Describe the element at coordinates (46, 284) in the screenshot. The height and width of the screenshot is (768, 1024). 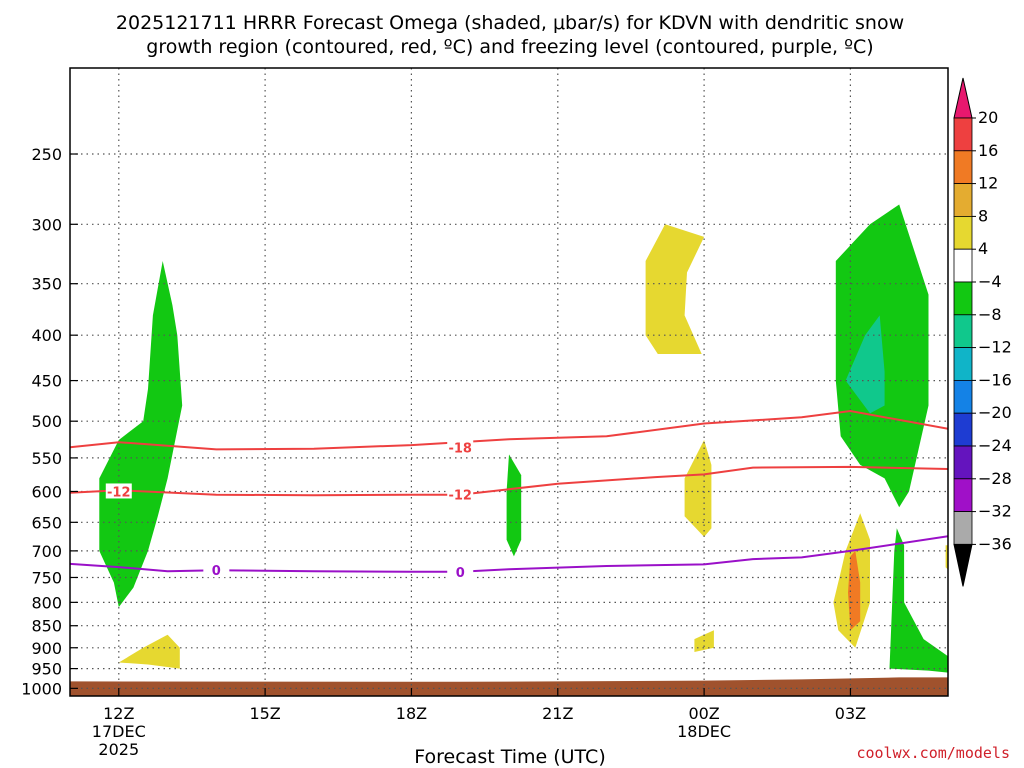
I see `y-tick-label-350: 350` at that location.